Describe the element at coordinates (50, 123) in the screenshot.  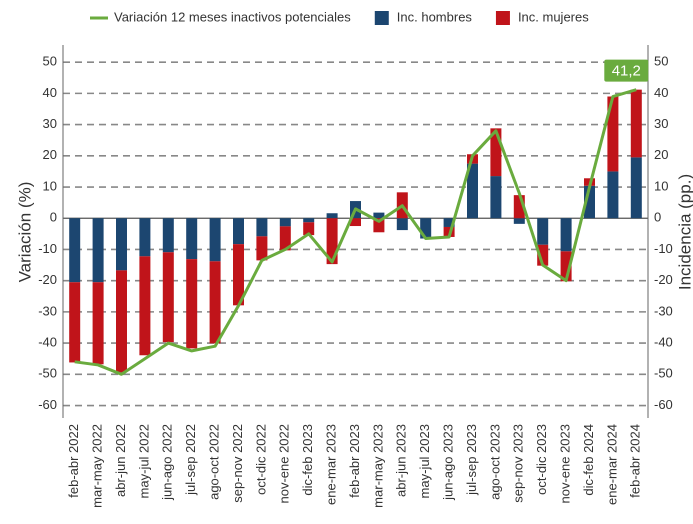
I see `y-tick-label: 30` at that location.